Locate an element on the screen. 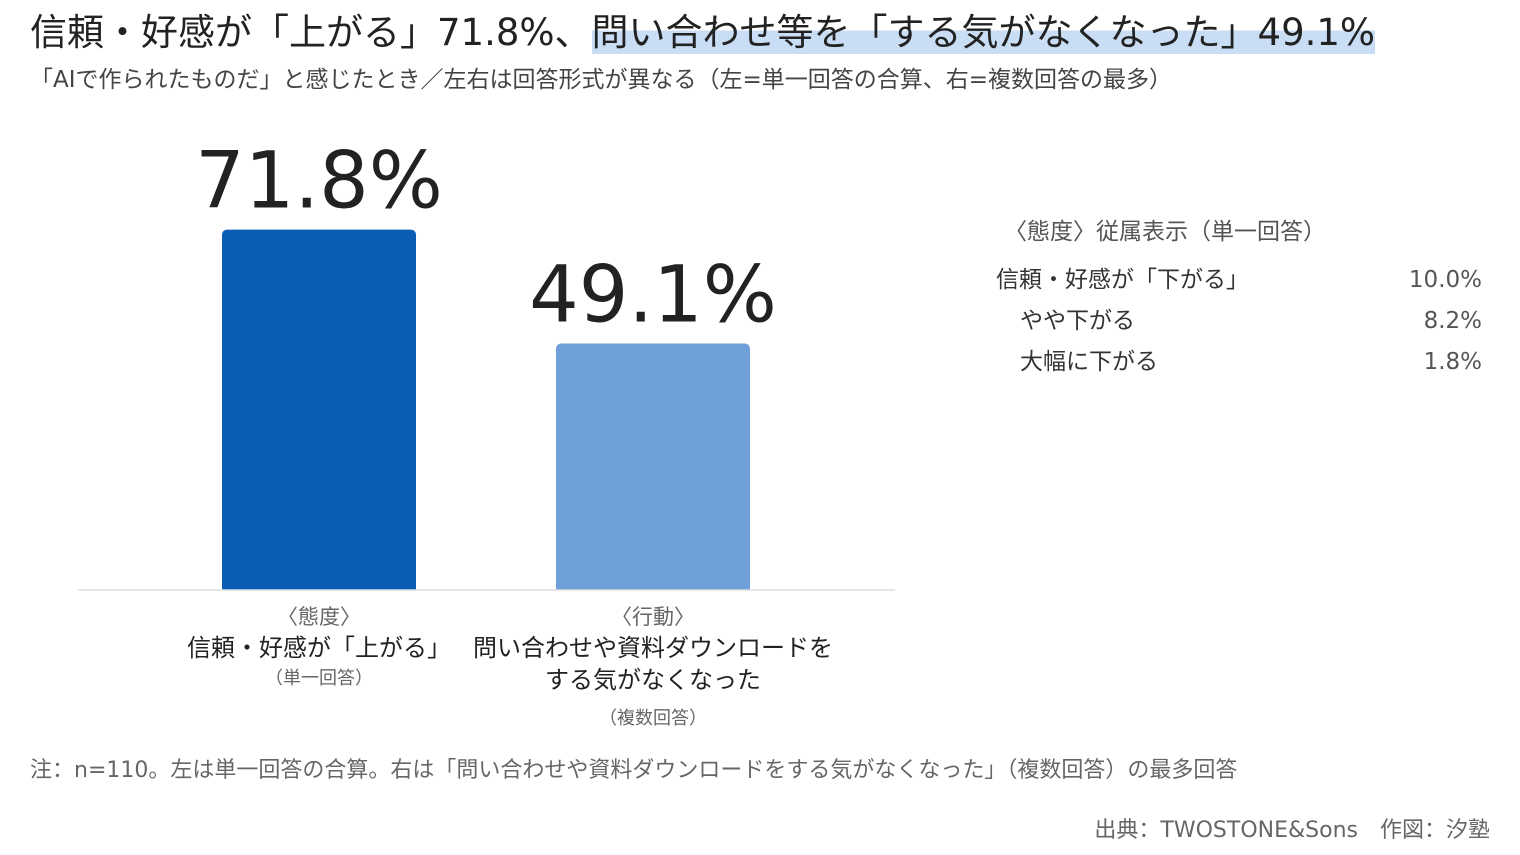 The width and height of the screenshot is (1520, 855). side-panel-title: 〈態度〉従属表示（単一回答） is located at coordinates (1165, 232).